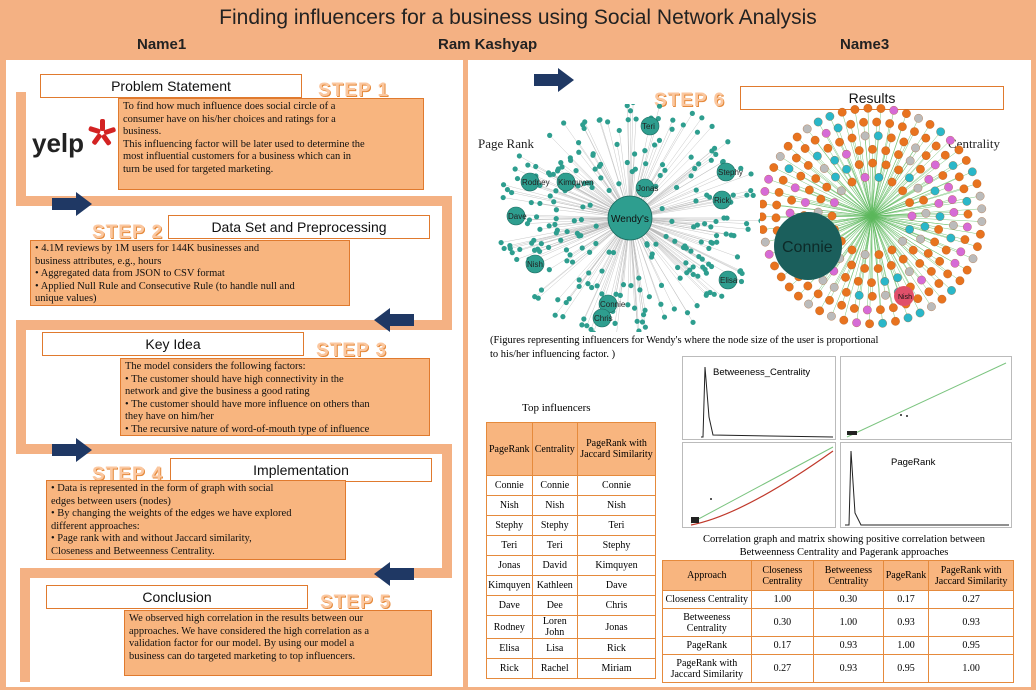  Describe the element at coordinates (865, 44) in the screenshot. I see `author-3: Name3` at that location.